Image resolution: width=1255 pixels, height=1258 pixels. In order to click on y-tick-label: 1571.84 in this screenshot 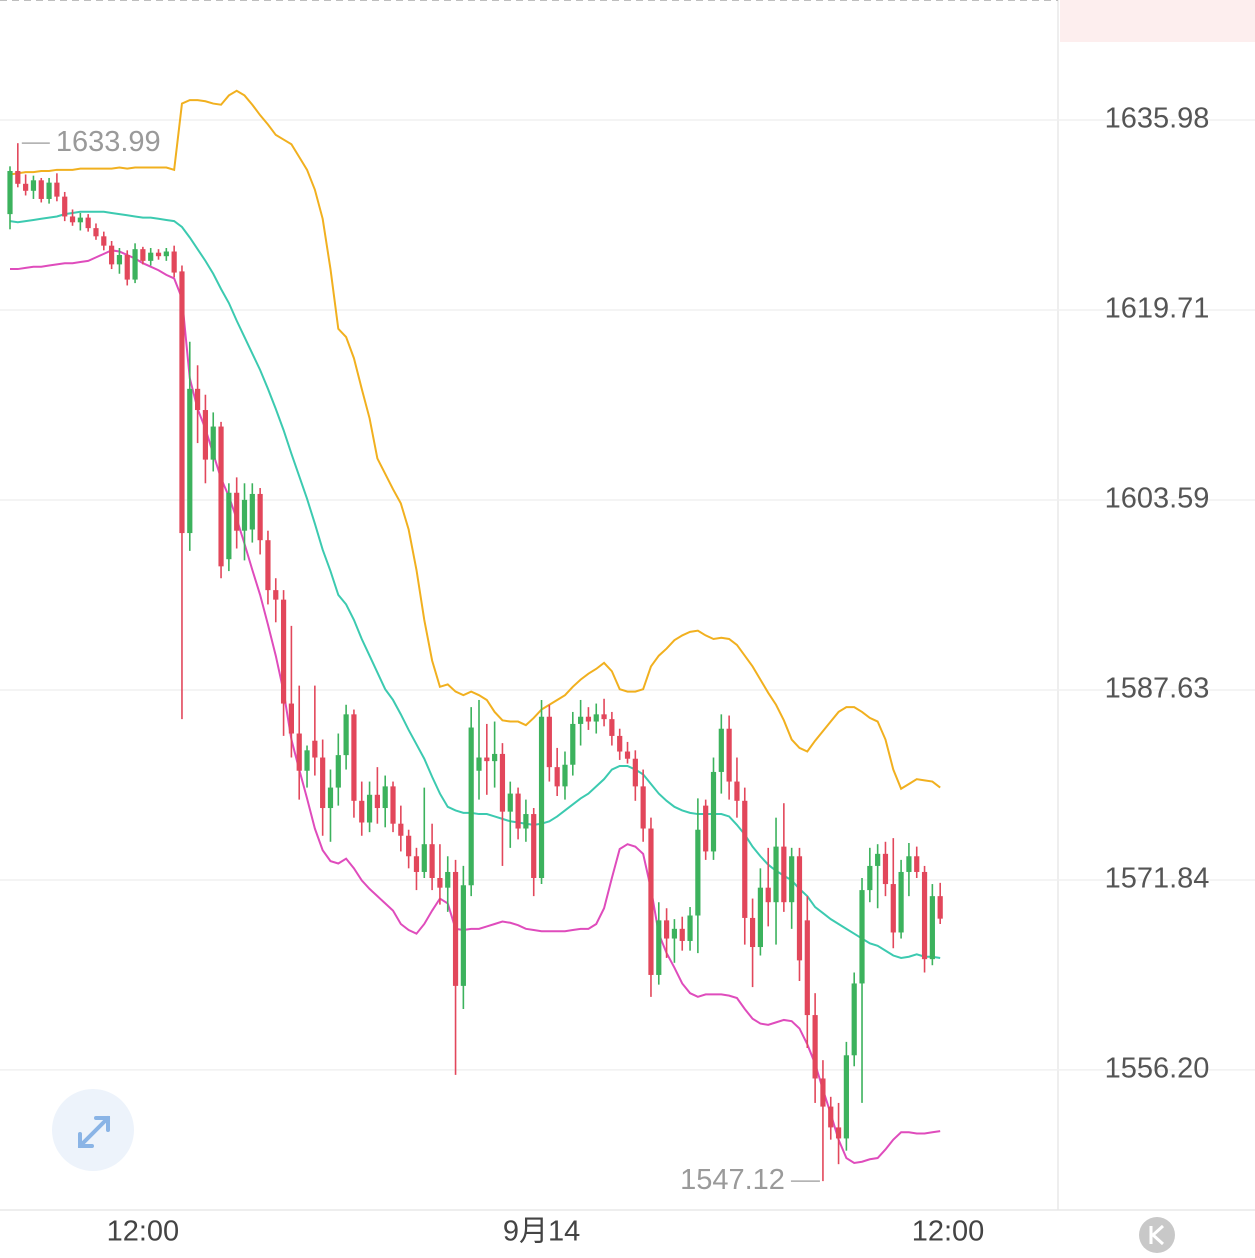, I will do `click(1157, 879)`.